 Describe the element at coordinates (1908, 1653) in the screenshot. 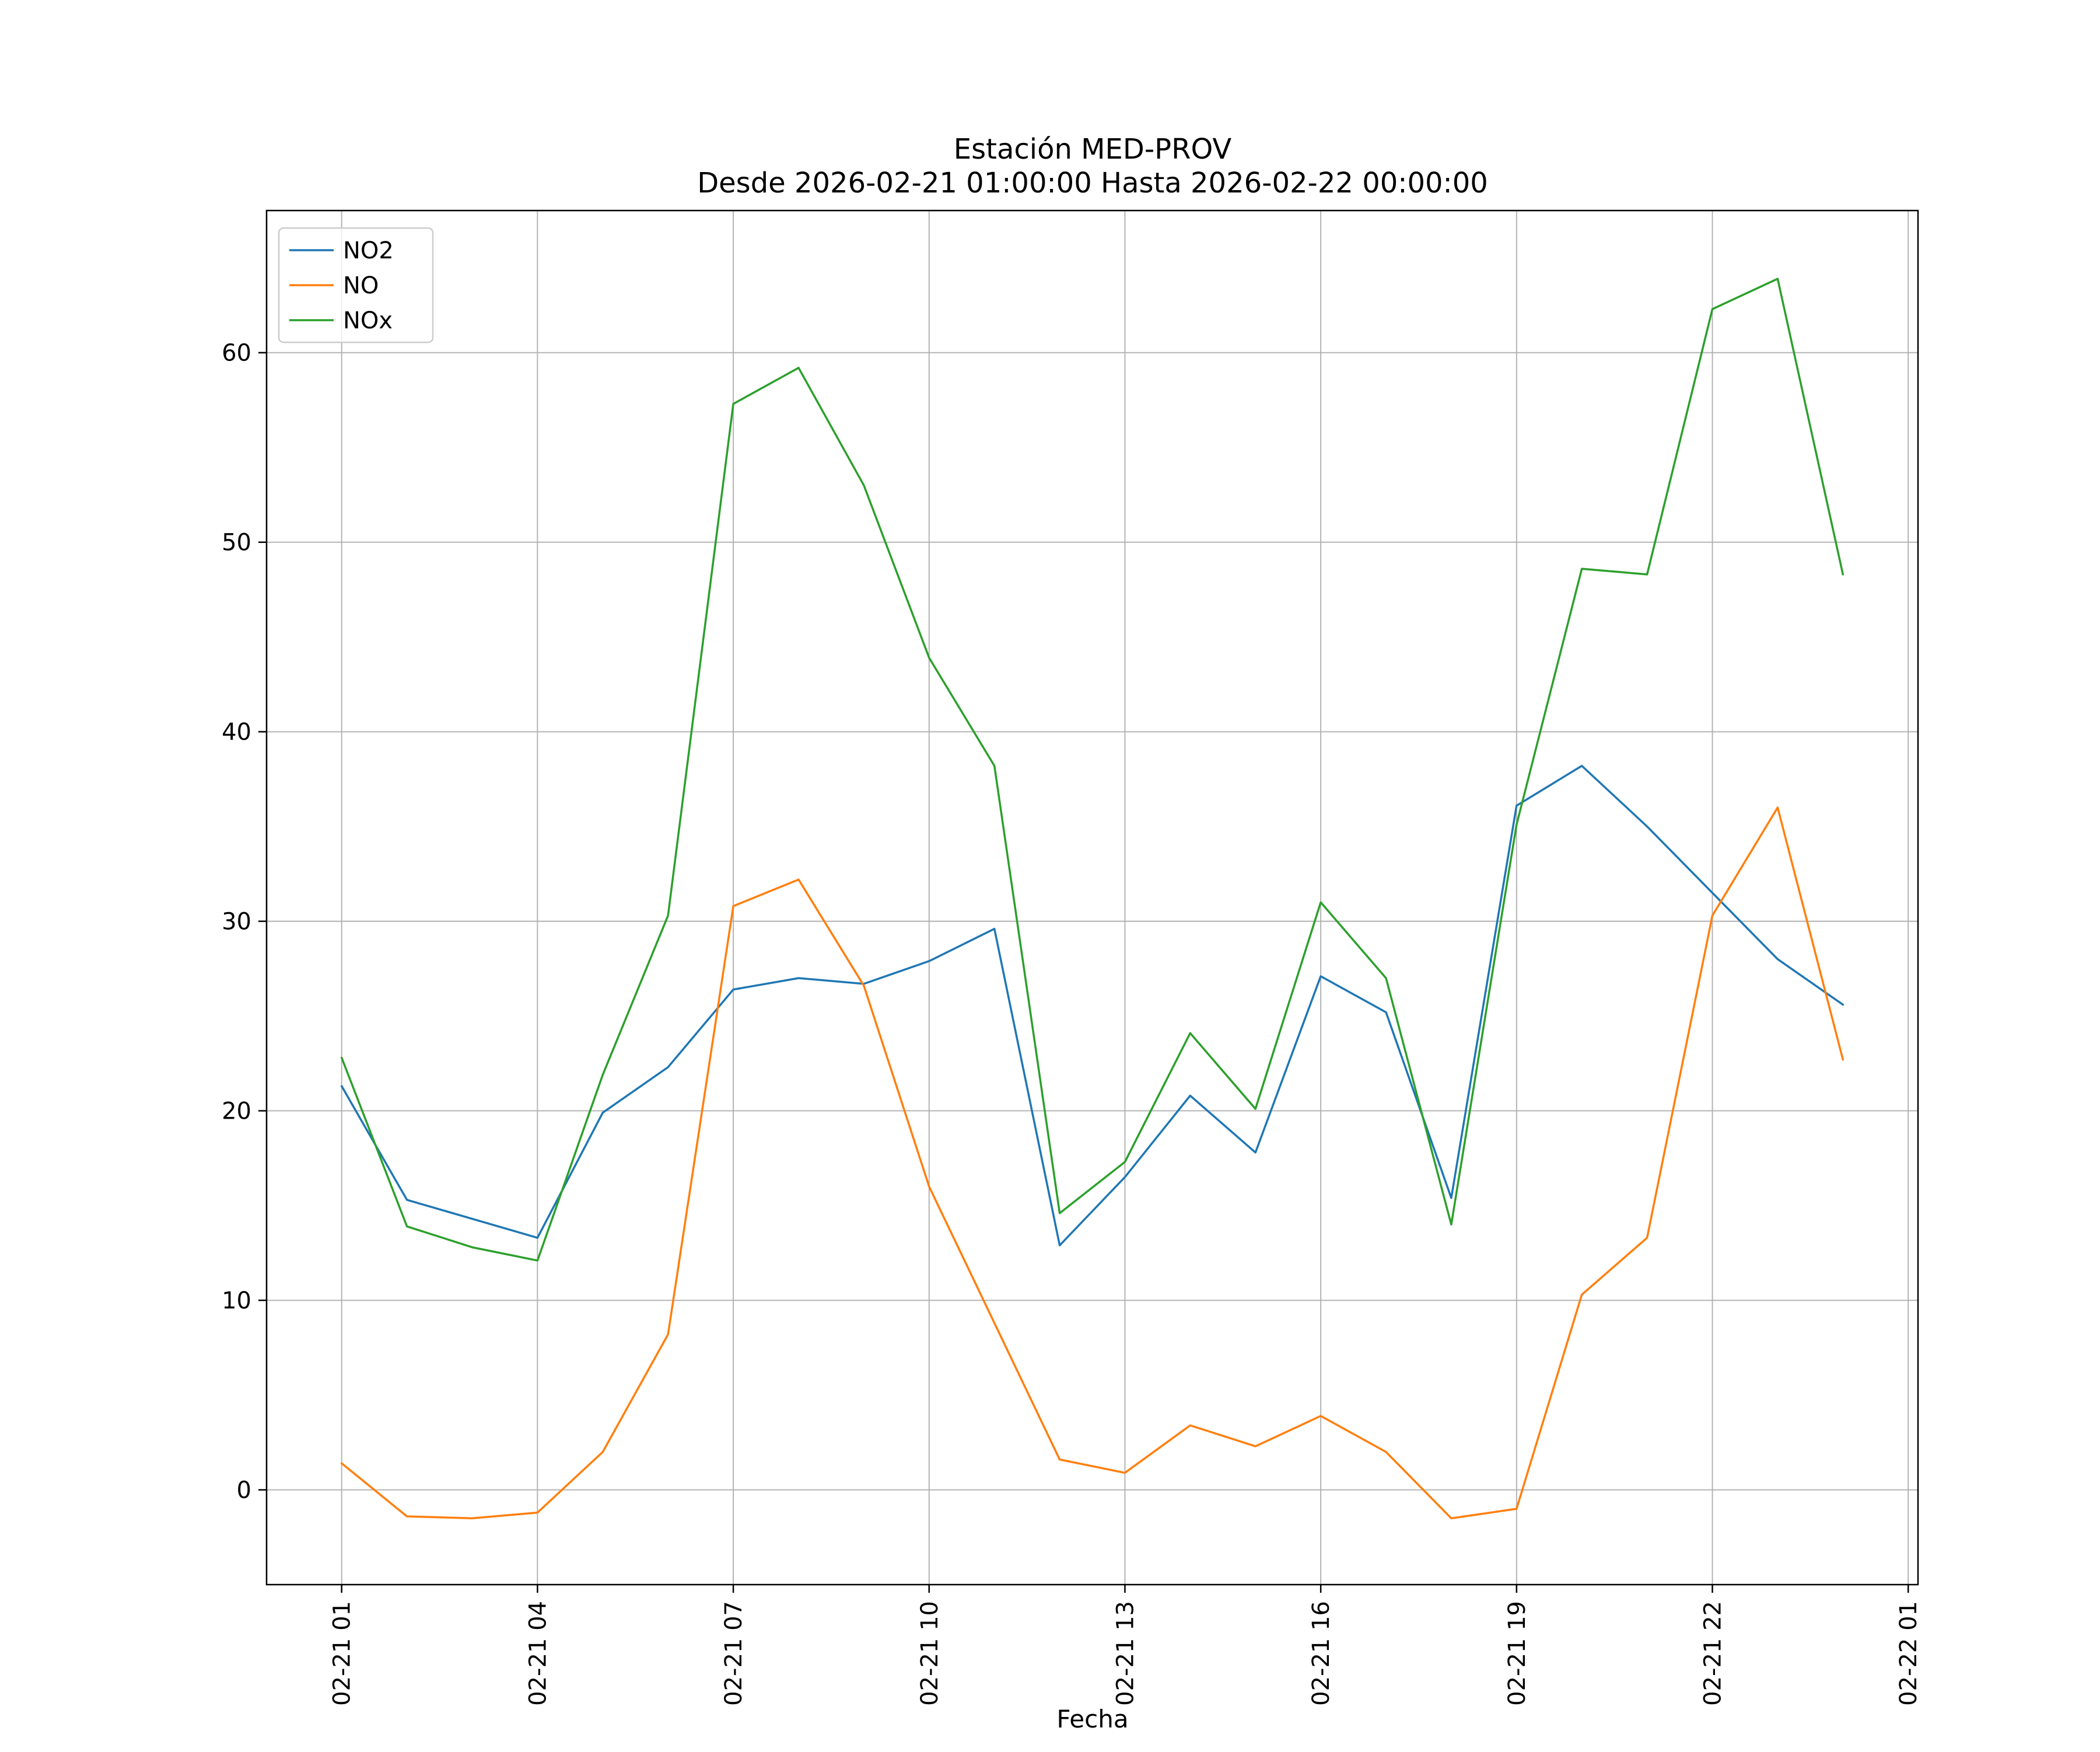

I see `x-tick-label: 02-22 01` at that location.